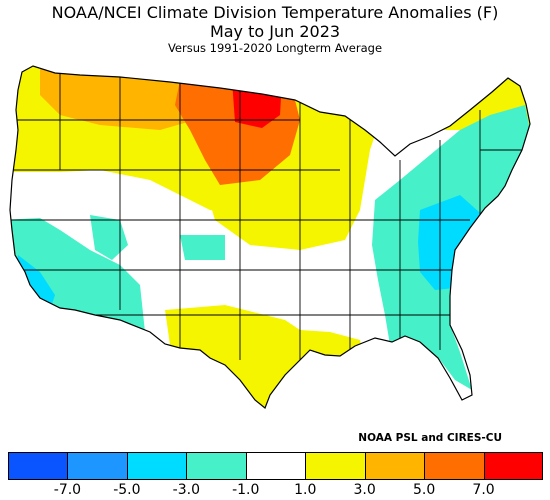  What do you see at coordinates (459, 242) in the screenshot?
I see `region-southern-appalachians-carolinas` at bounding box center [459, 242].